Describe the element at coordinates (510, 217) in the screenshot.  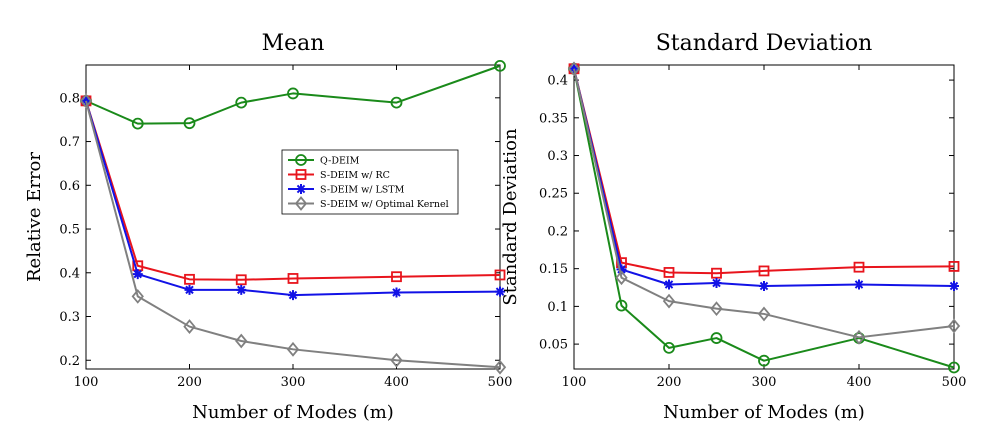
I see `y-axis-label: Standard Deviation` at that location.